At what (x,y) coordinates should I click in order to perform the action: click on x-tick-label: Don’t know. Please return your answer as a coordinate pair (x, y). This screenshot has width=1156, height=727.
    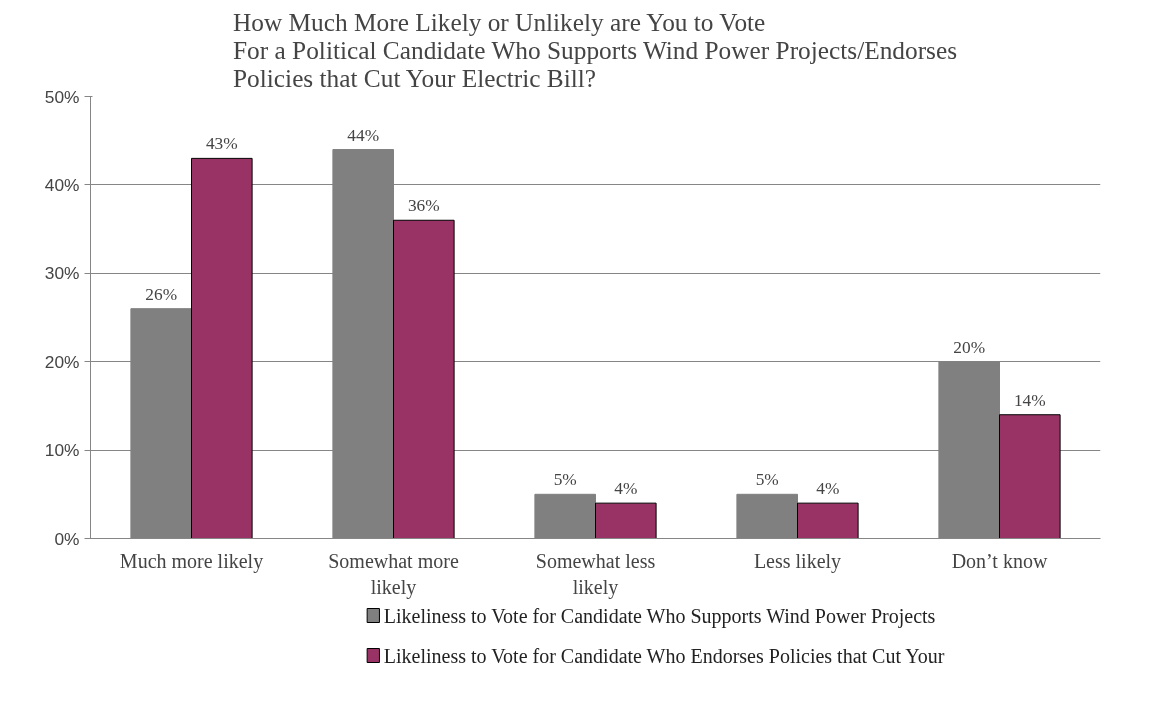
    Looking at the image, I should click on (999, 560).